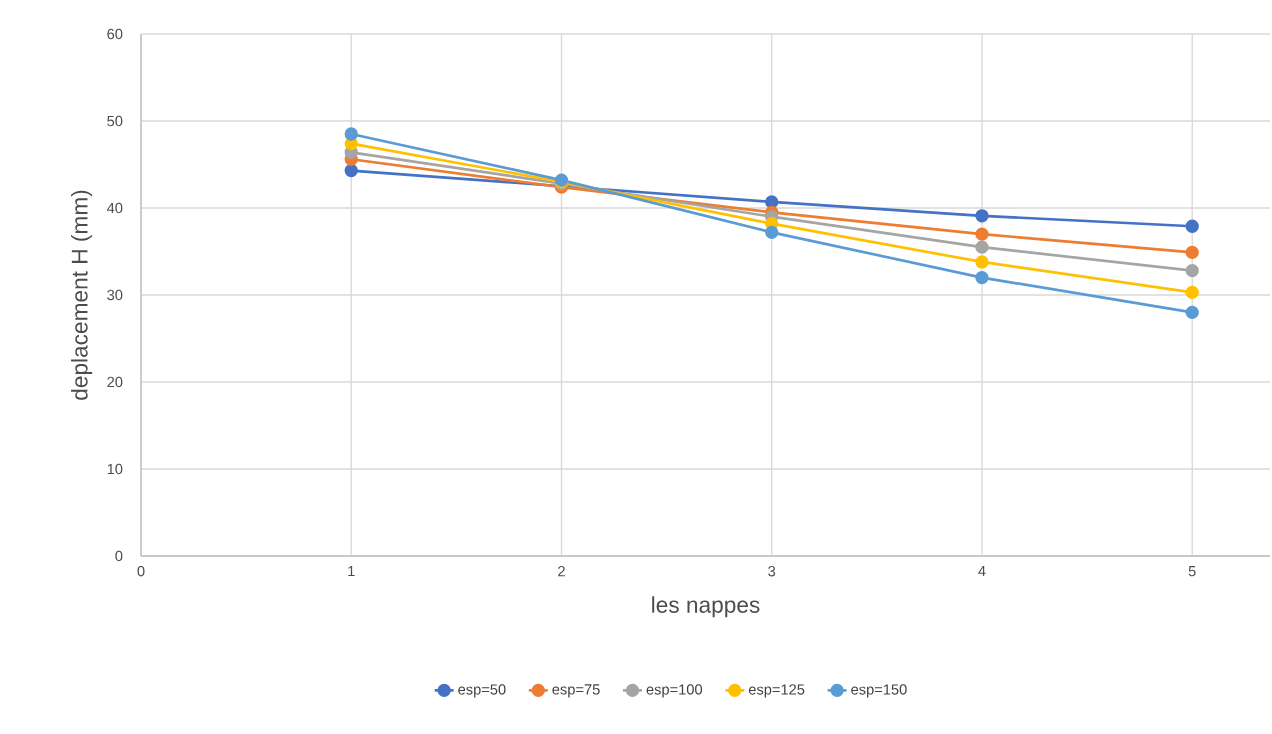  I want to click on y-tick-label: 10, so click(115, 469).